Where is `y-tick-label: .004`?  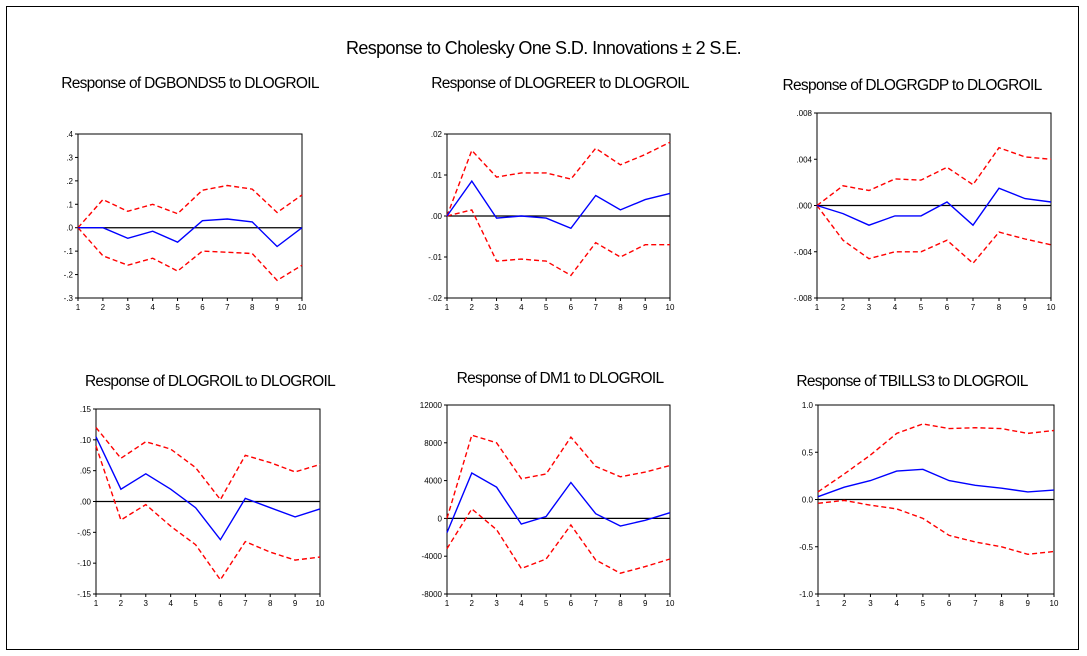
y-tick-label: .004 is located at coordinates (804, 159).